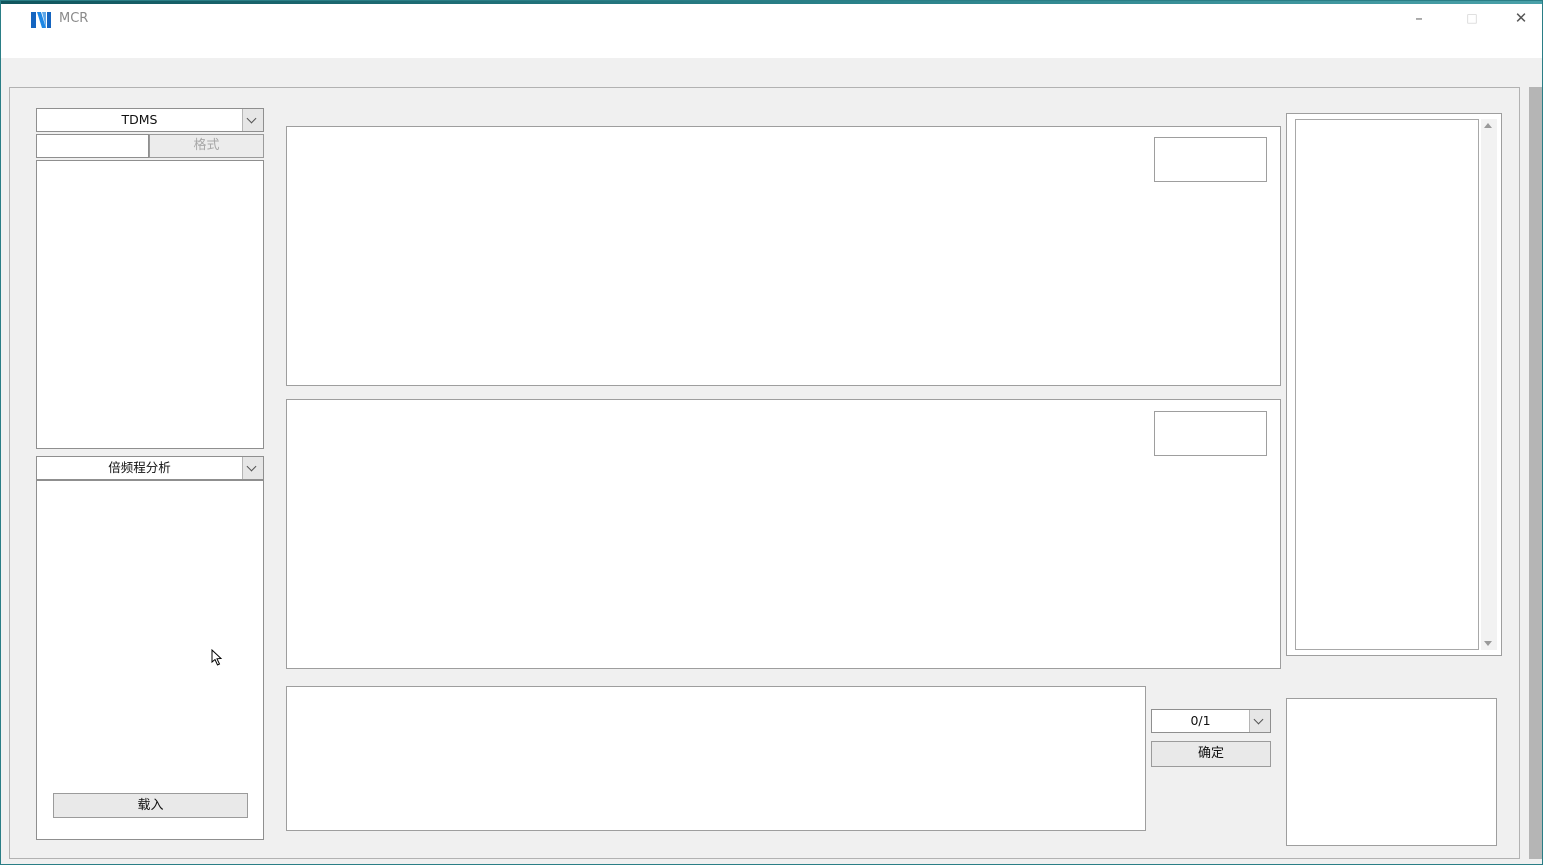  I want to click on minimize-button: –, so click(1419, 18).